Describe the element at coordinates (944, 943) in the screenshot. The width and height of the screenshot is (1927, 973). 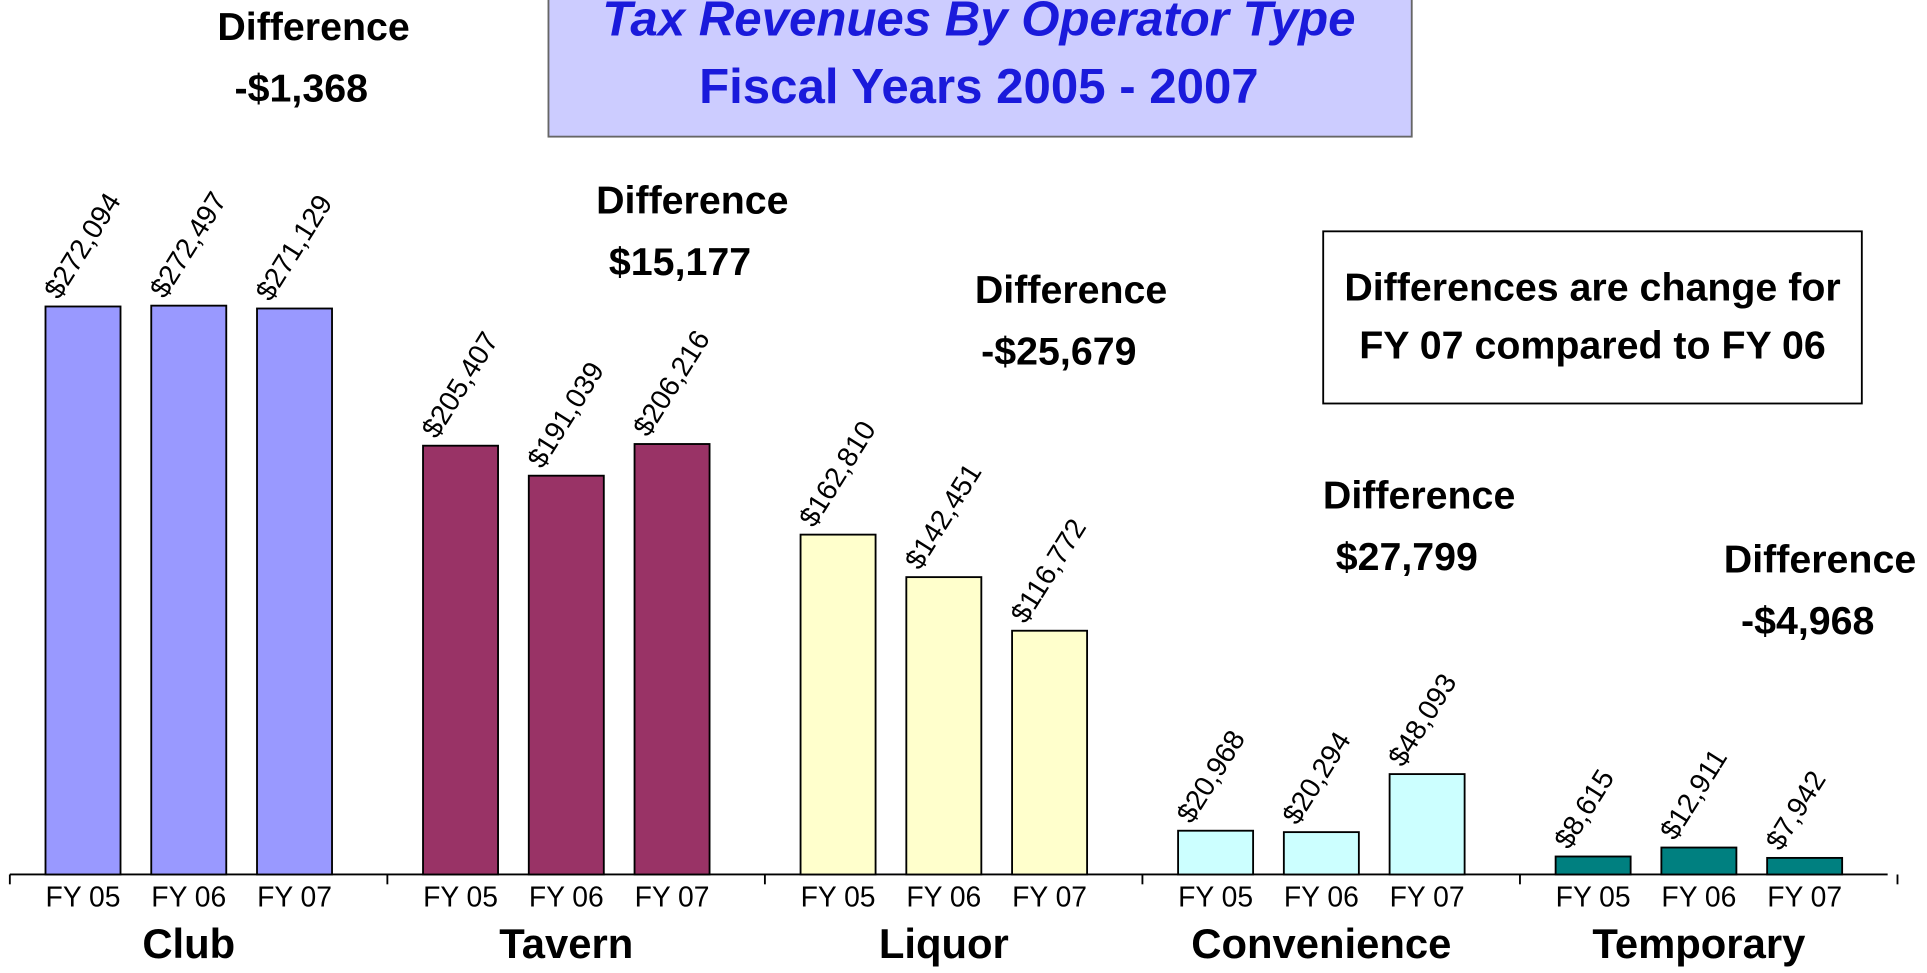
I see `group-label: Liquor` at that location.